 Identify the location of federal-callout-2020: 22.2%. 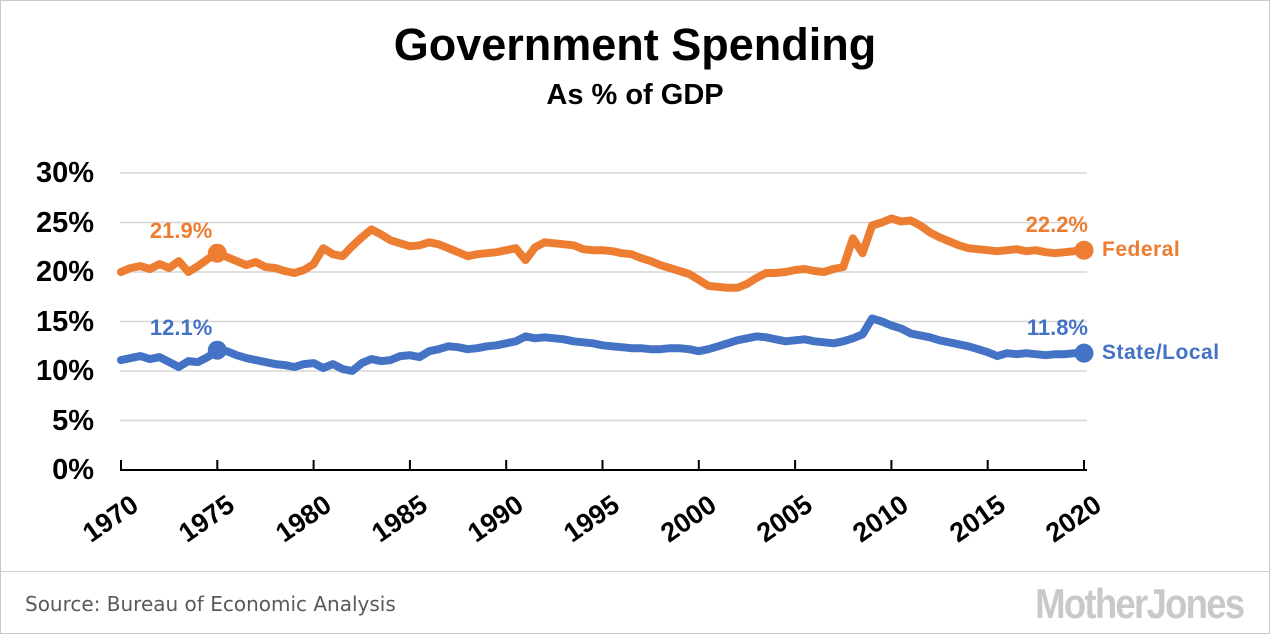
(1056, 225).